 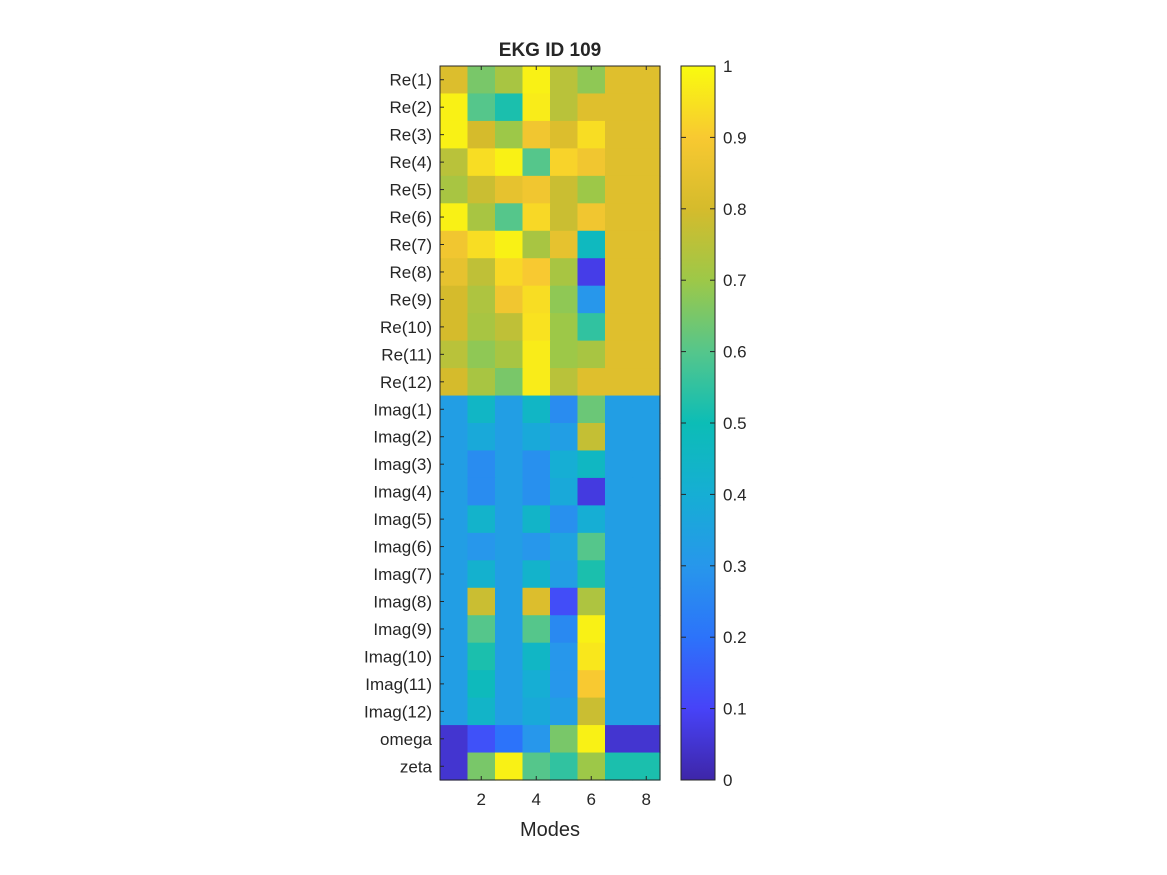 What do you see at coordinates (402, 574) in the screenshot?
I see `y-tick-label: Imag(7)` at bounding box center [402, 574].